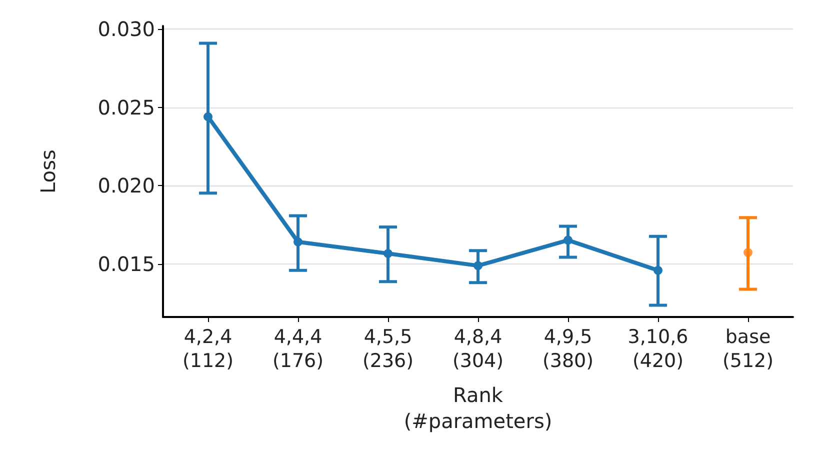  What do you see at coordinates (126, 186) in the screenshot?
I see `y-tick-label: 0.020` at bounding box center [126, 186].